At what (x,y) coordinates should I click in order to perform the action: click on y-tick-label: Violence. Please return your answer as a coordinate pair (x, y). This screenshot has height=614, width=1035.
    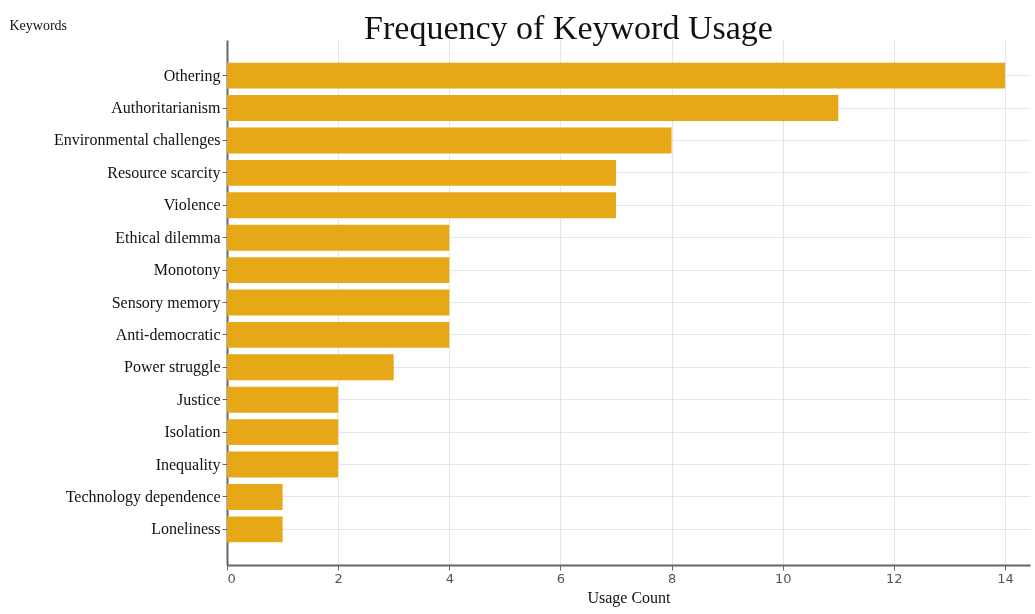
    Looking at the image, I should click on (192, 205).